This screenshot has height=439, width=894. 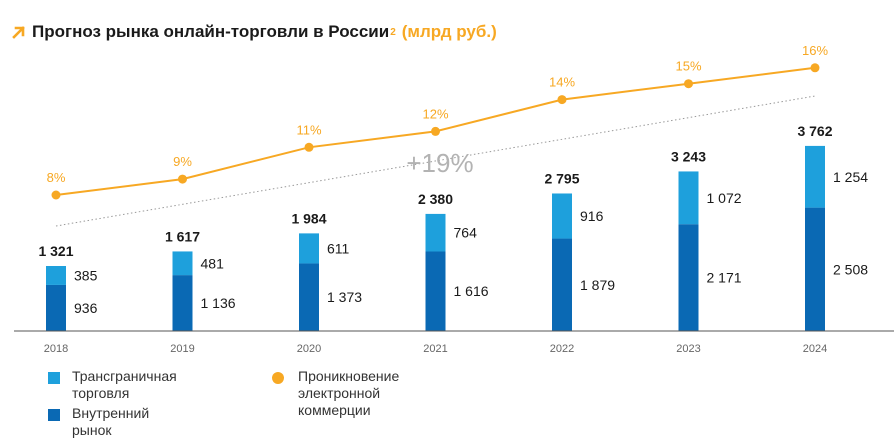 What do you see at coordinates (435, 113) in the screenshot?
I see `penetration-label-2021: 12%` at bounding box center [435, 113].